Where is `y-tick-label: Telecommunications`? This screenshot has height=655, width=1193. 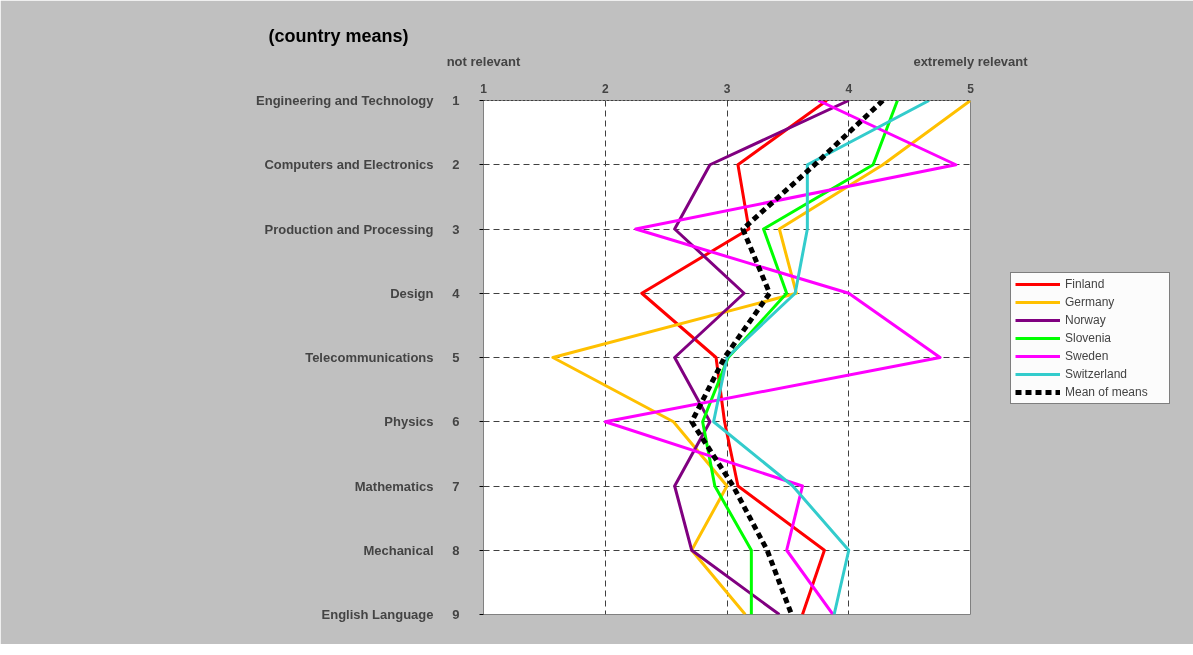
y-tick-label: Telecommunications is located at coordinates (369, 357).